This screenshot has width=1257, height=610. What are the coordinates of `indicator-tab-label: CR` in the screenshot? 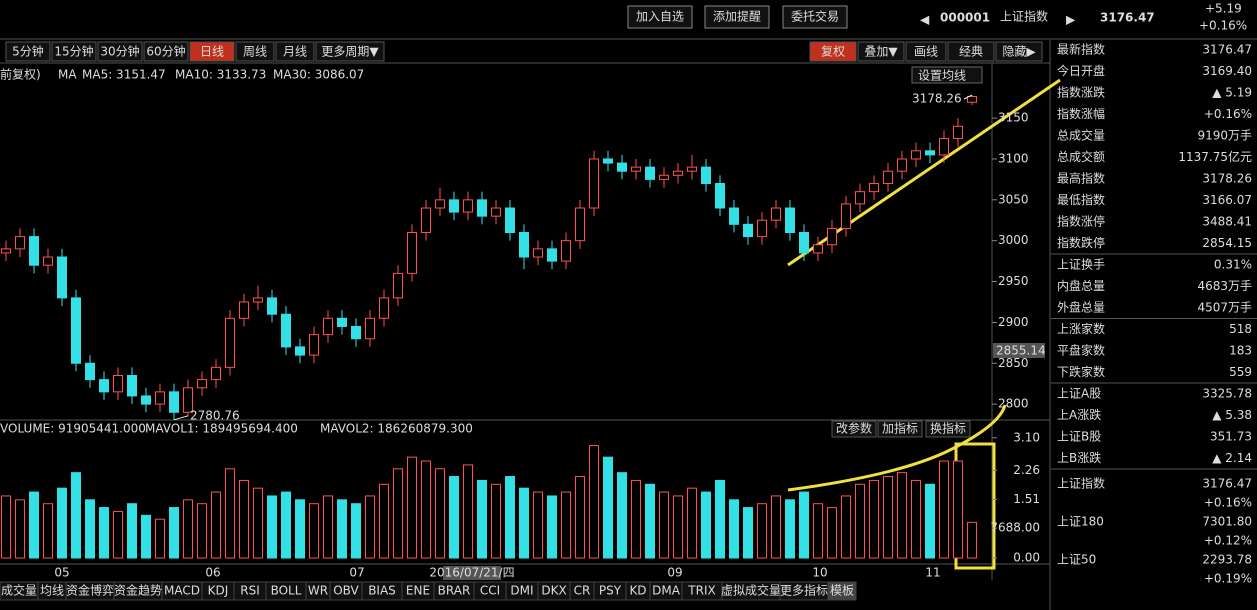 It's located at (582, 591).